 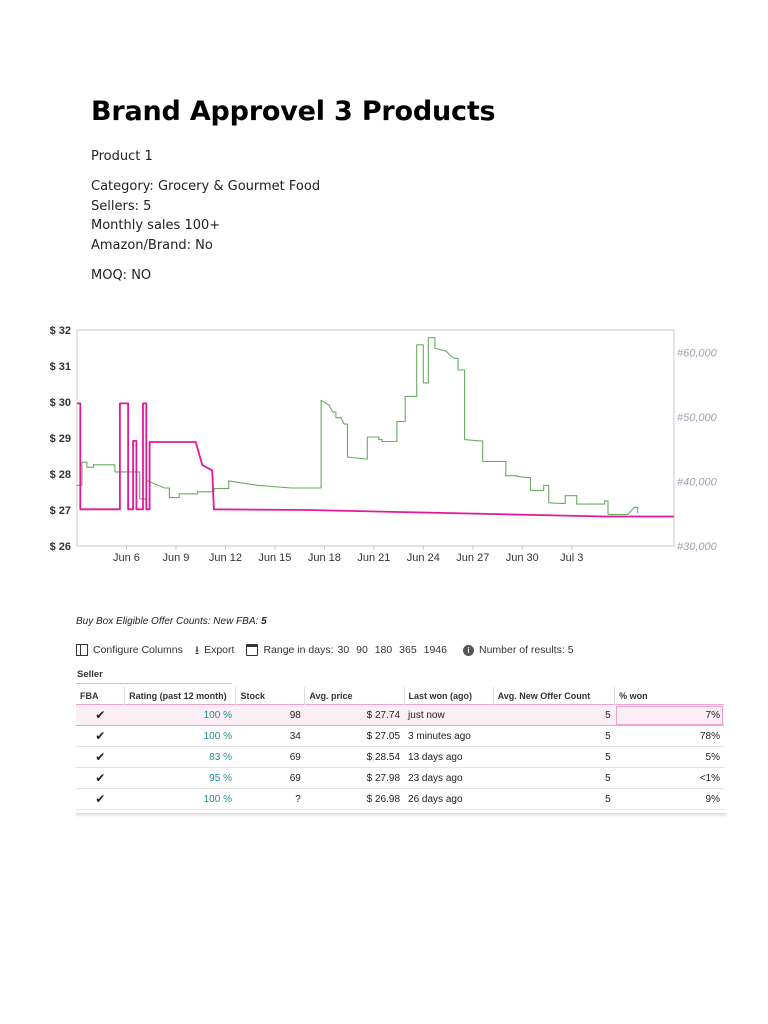 I want to click on table-row: ✔ 83 % 69 $ 28.54 13 days ago 5 5%, so click(x=400, y=757).